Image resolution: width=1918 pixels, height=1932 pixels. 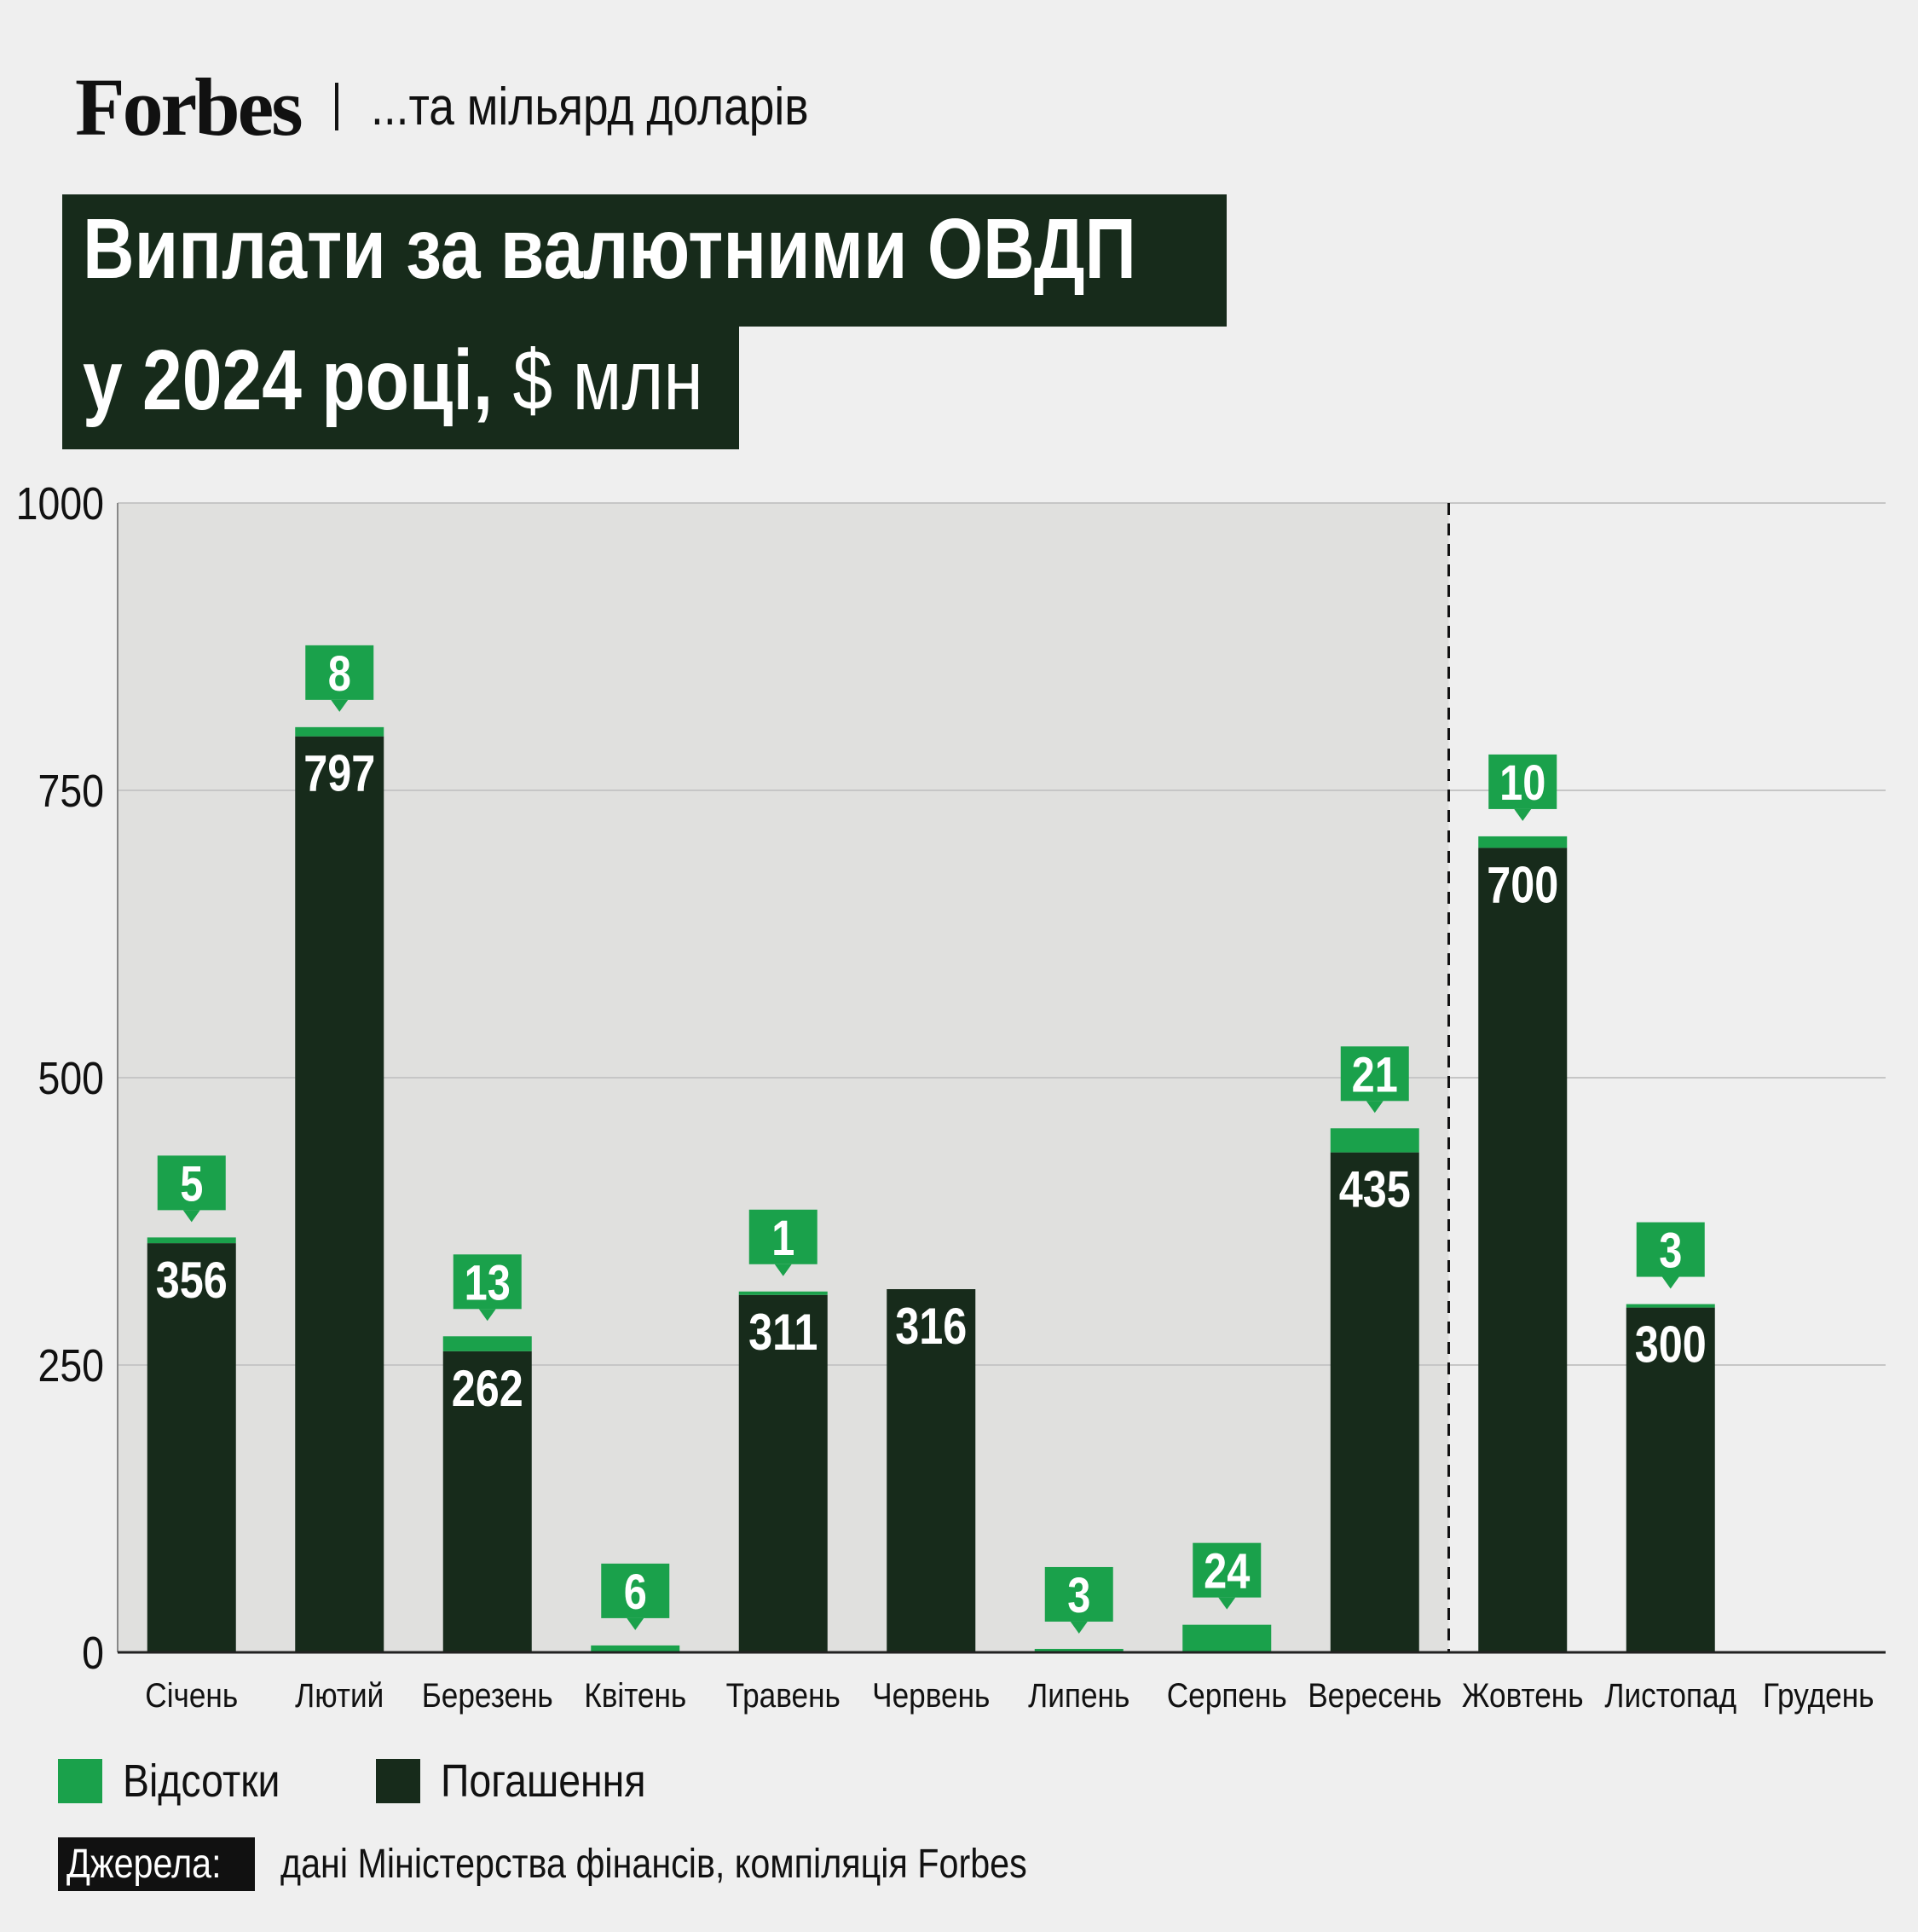 What do you see at coordinates (487, 1388) in the screenshot?
I see `repayment-label: 262` at bounding box center [487, 1388].